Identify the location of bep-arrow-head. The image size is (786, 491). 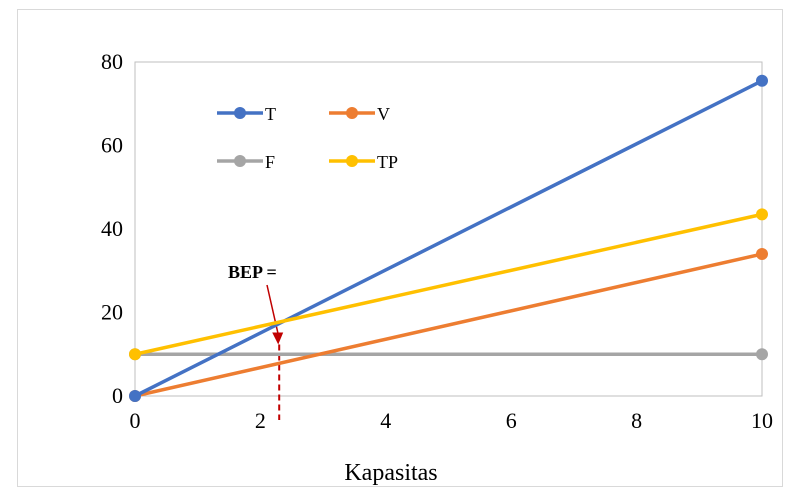
(278, 338).